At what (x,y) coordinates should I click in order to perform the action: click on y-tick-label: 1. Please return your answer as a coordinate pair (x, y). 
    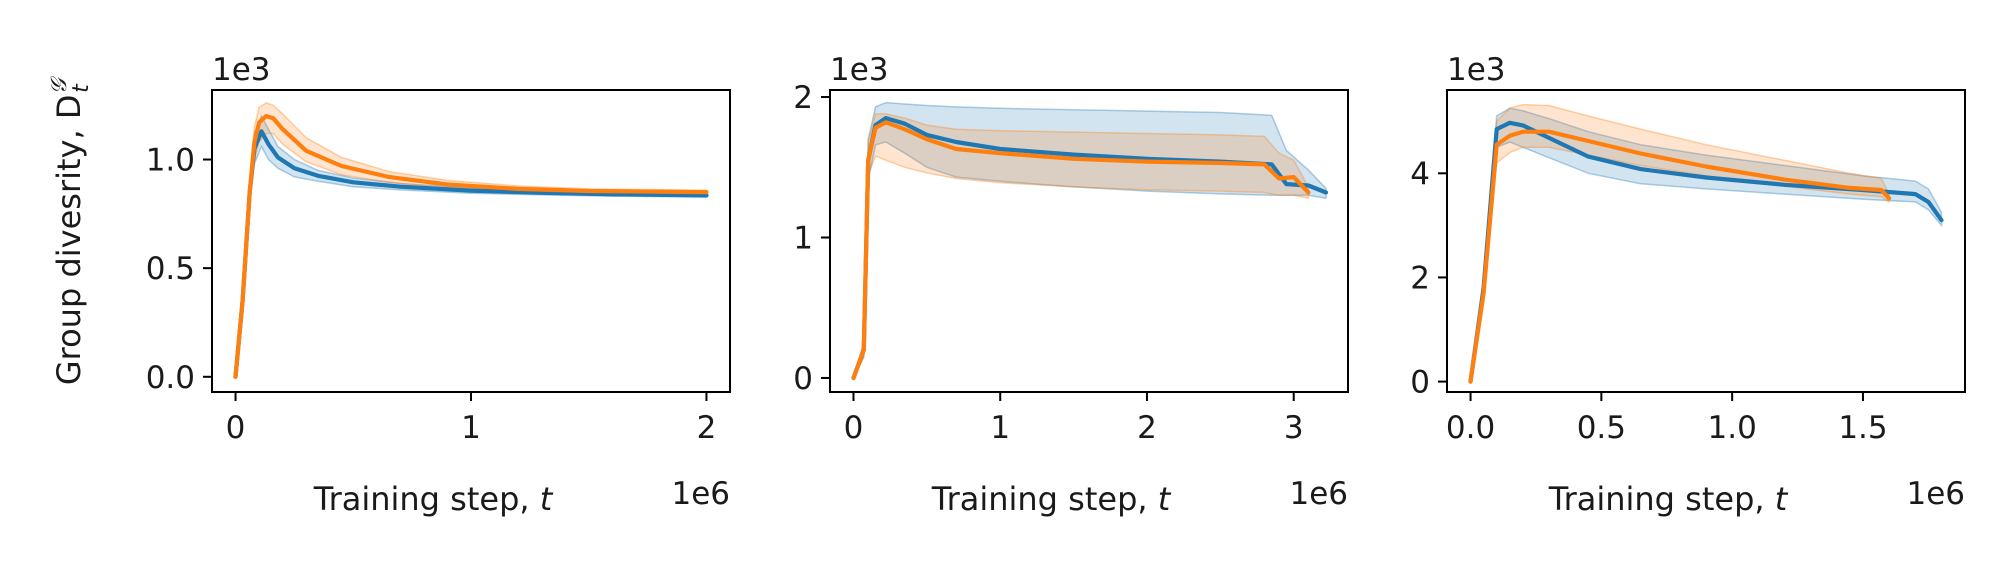
    Looking at the image, I should click on (803, 238).